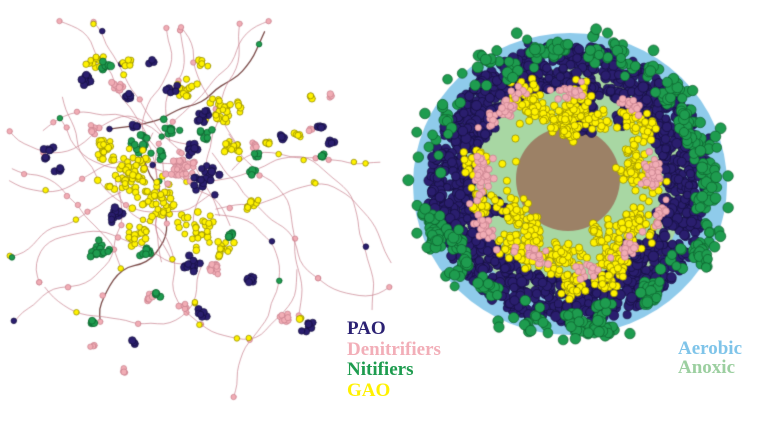  I want to click on legend-item-gao: GAO, so click(369, 390).